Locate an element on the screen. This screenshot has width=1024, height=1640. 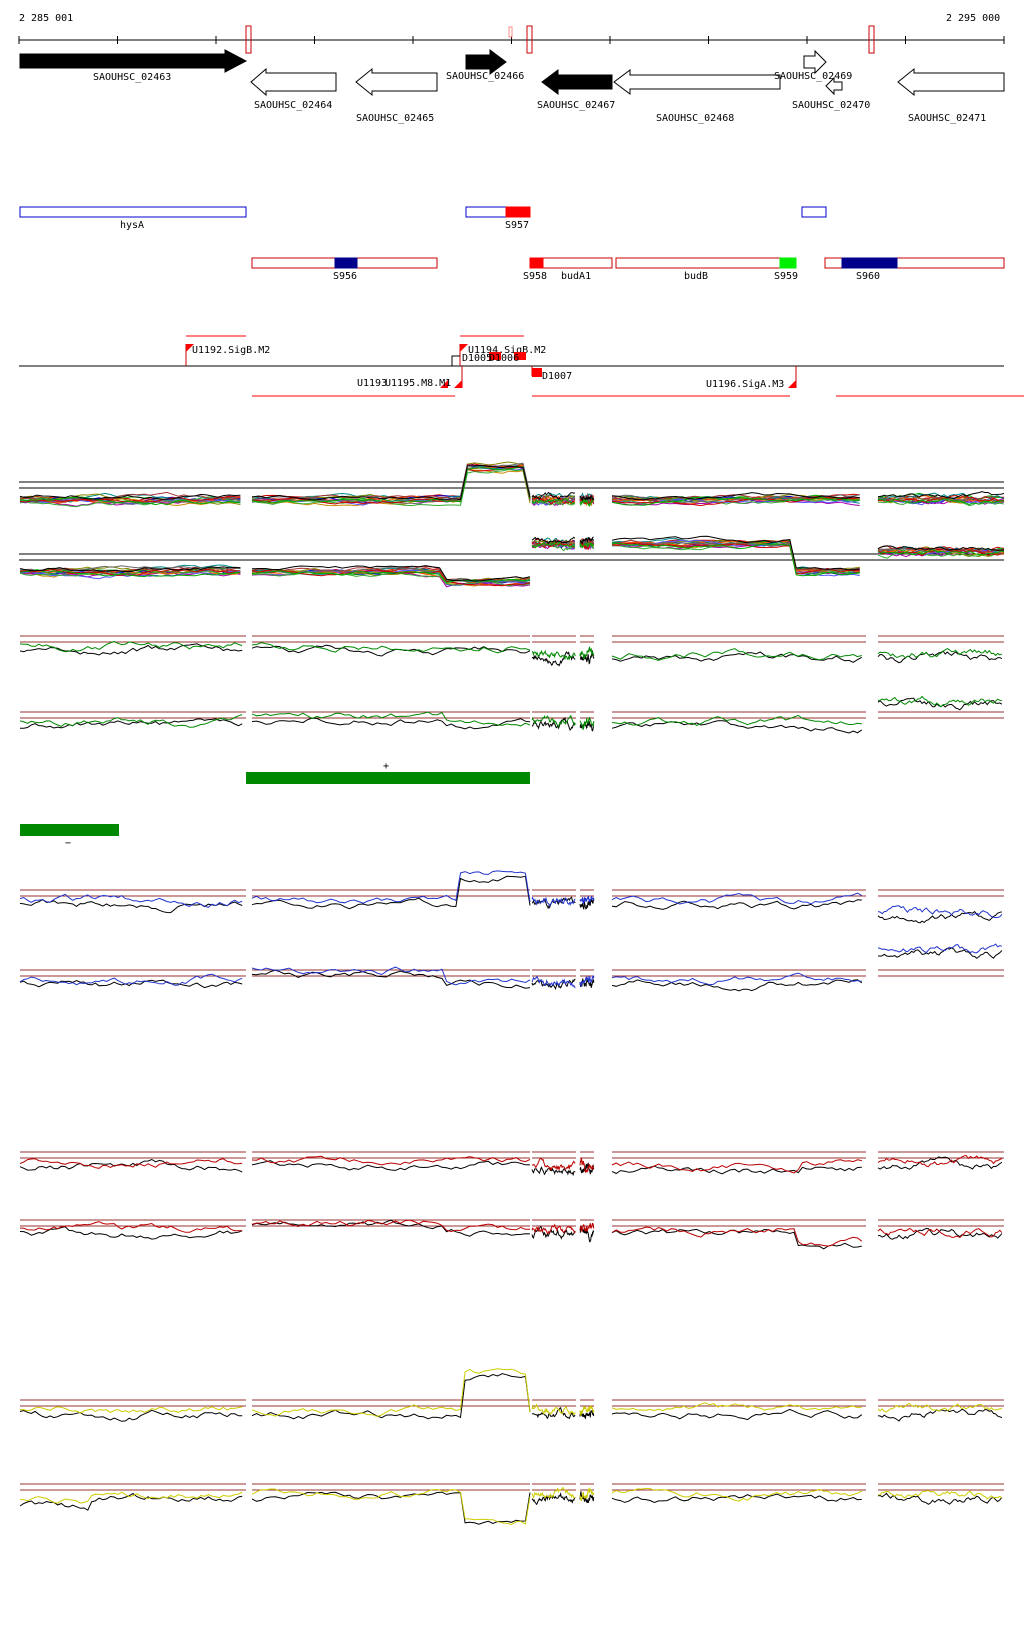
promoter-label: U1192.SigB.M2 is located at coordinates (231, 350).